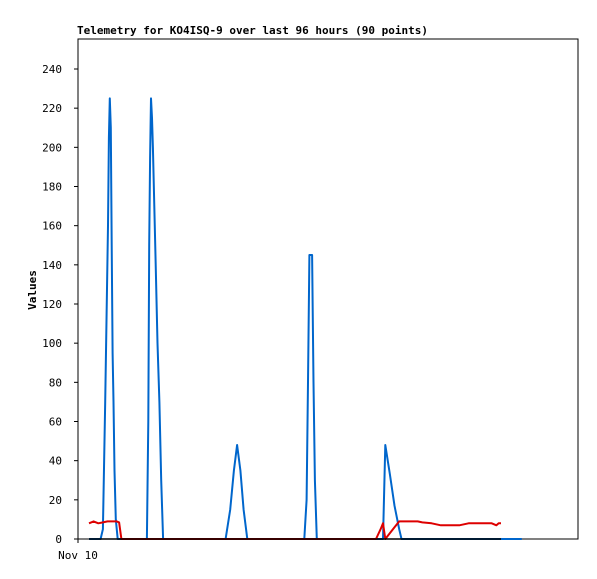 Image resolution: width=597 pixels, height=579 pixels. What do you see at coordinates (58, 539) in the screenshot?
I see `y-tick-label: 0` at bounding box center [58, 539].